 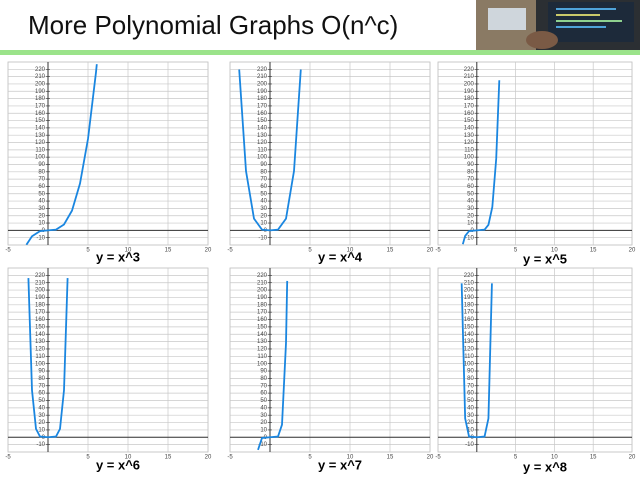 What do you see at coordinates (262, 283) in the screenshot?
I see `y-tick-label: 210` at bounding box center [262, 283].